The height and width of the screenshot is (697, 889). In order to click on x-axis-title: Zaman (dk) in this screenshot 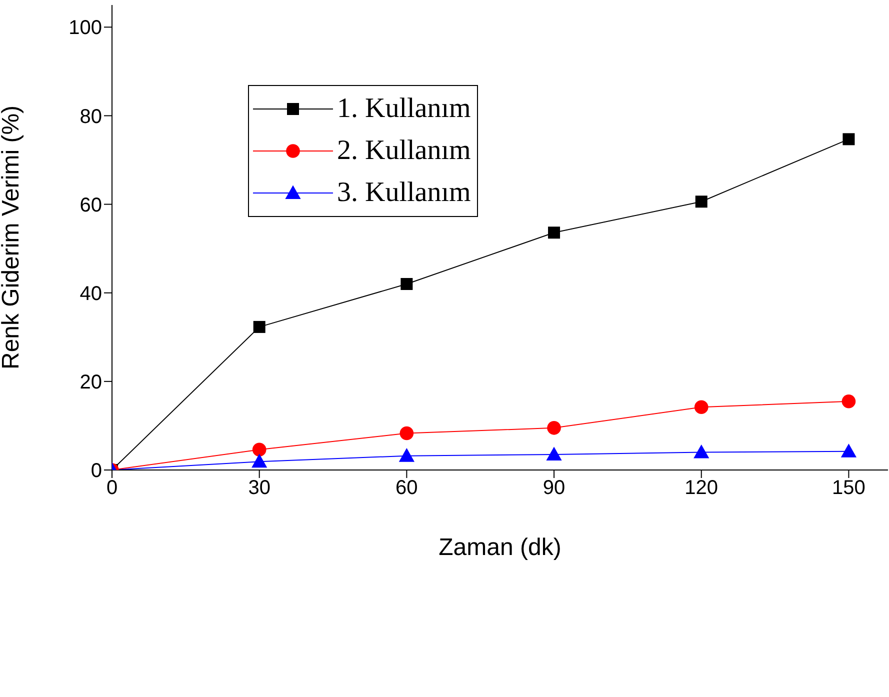, I will do `click(500, 547)`.